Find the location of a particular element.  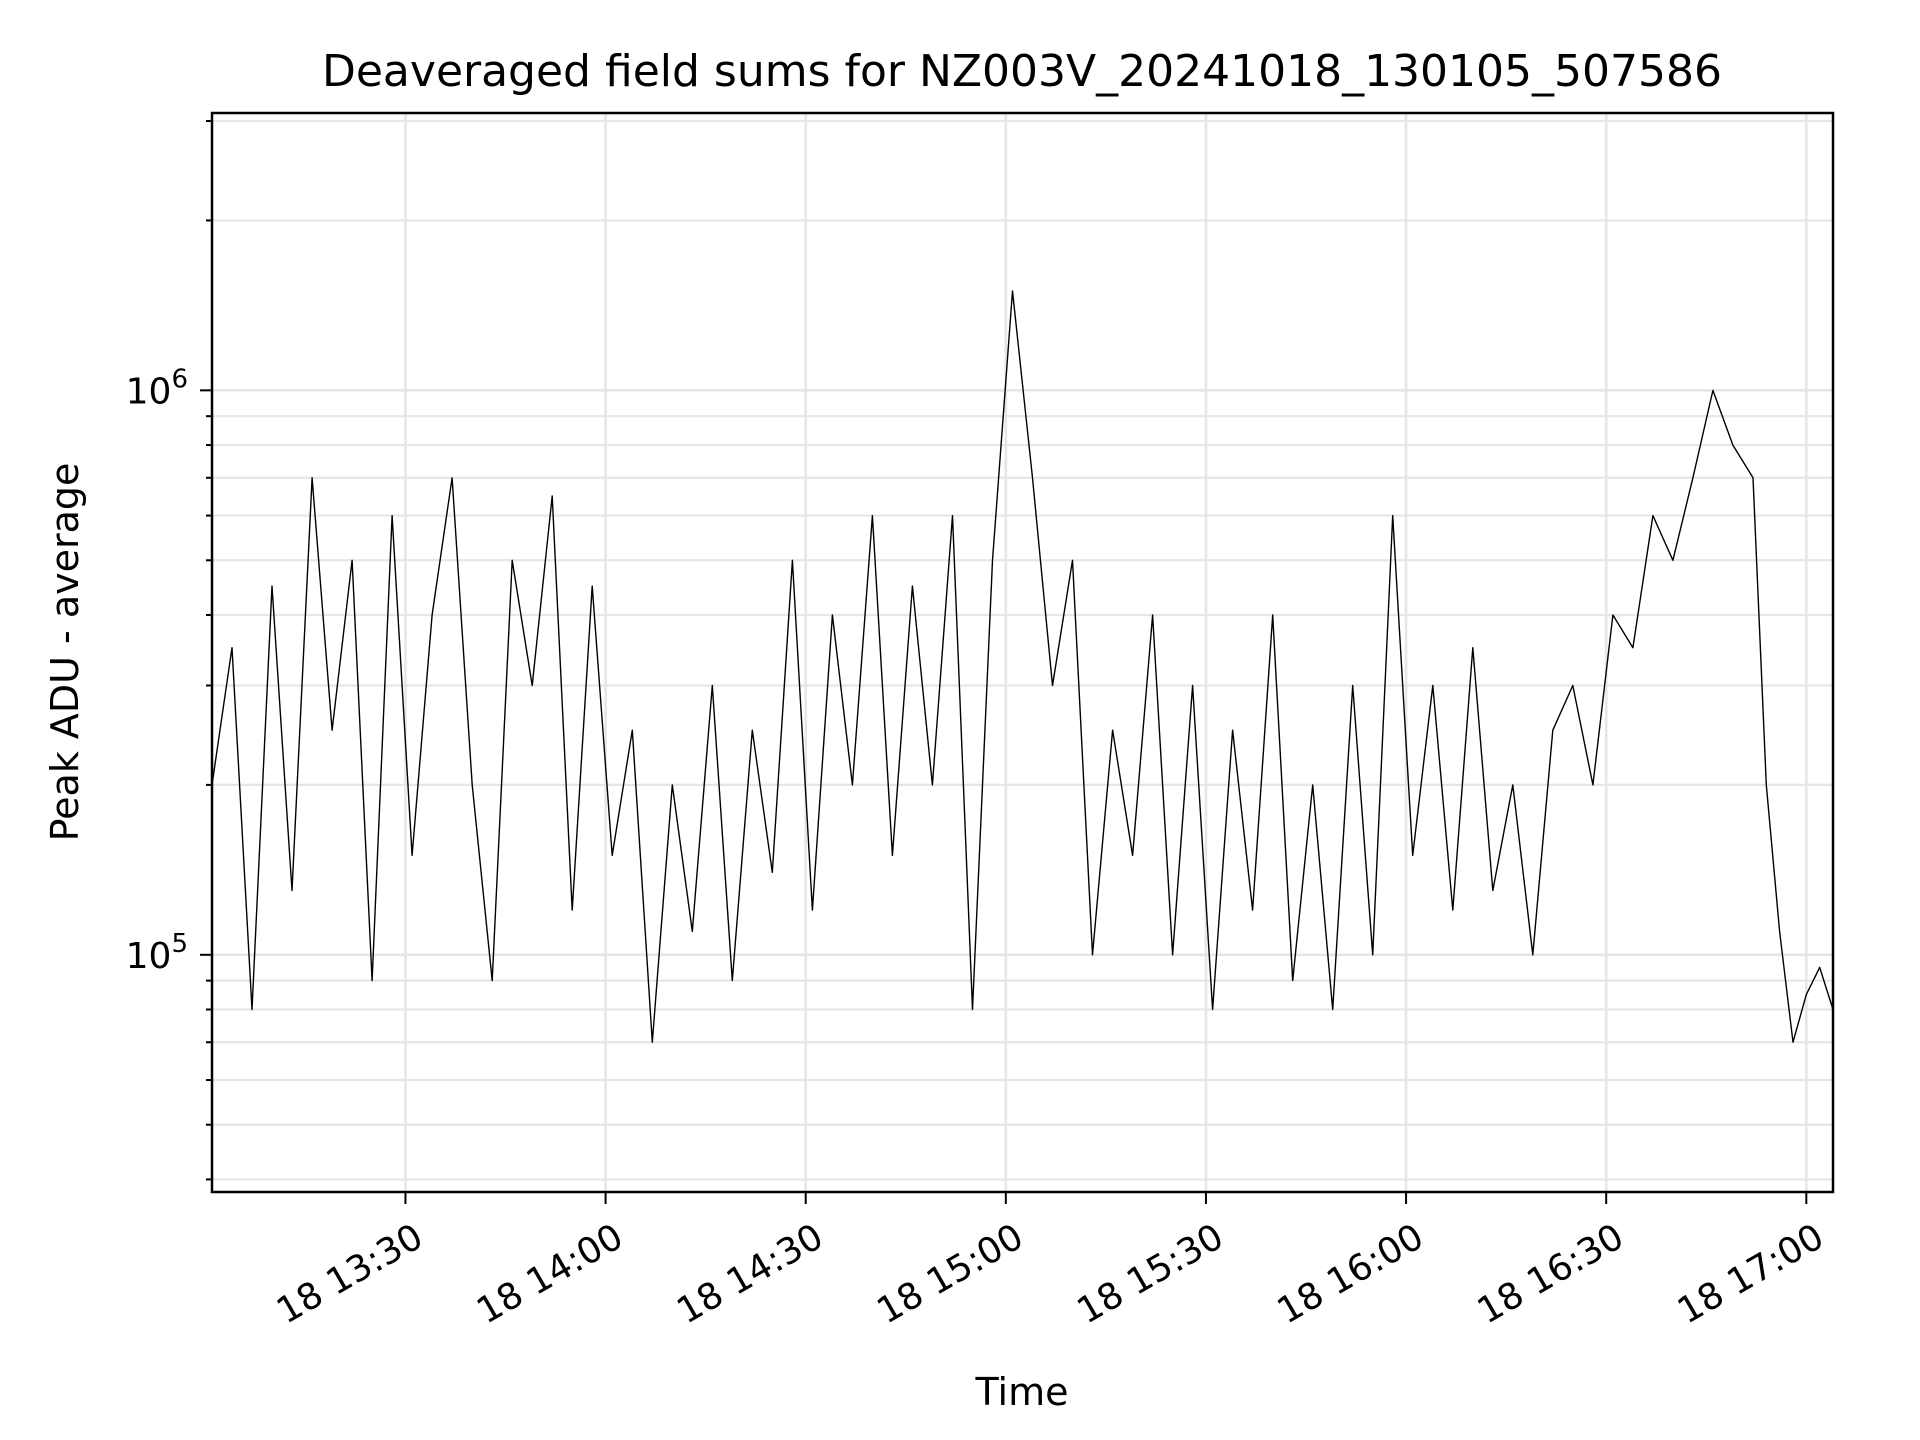

x-axis-label: Time is located at coordinates (1022, 1392).